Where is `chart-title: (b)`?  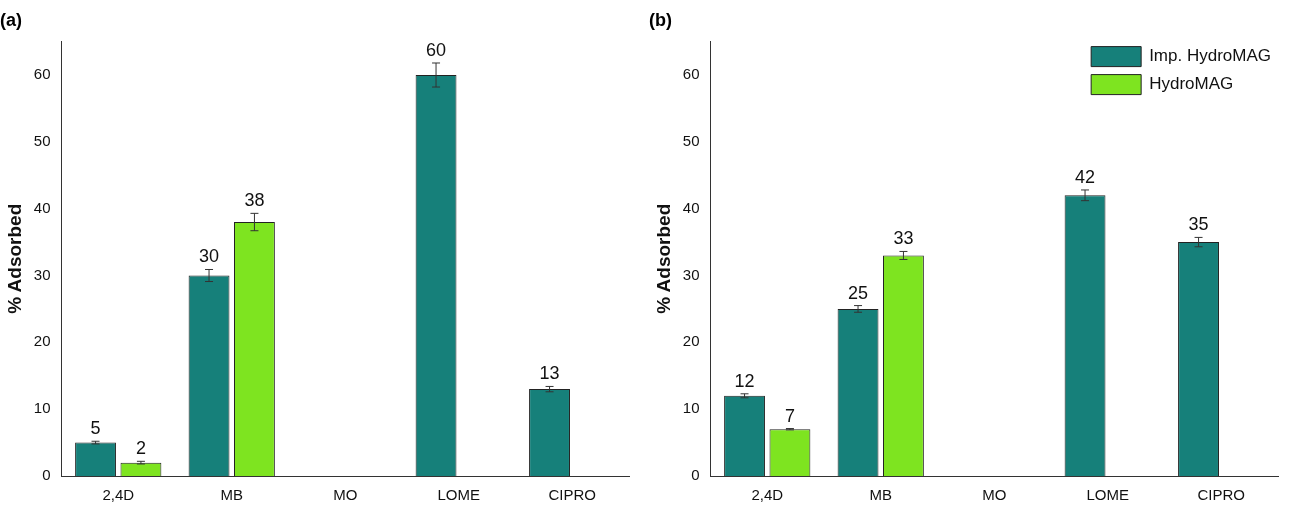 chart-title: (b) is located at coordinates (660, 19).